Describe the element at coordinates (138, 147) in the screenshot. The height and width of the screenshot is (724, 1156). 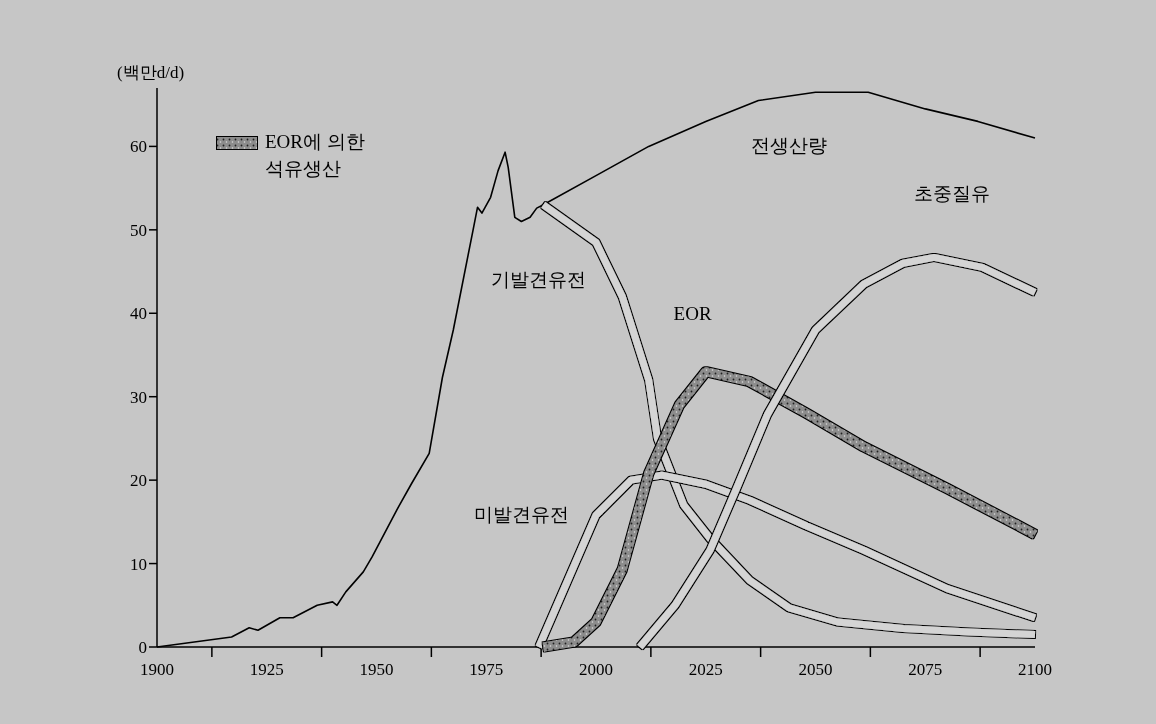
I see `y-tick-label: 60` at that location.